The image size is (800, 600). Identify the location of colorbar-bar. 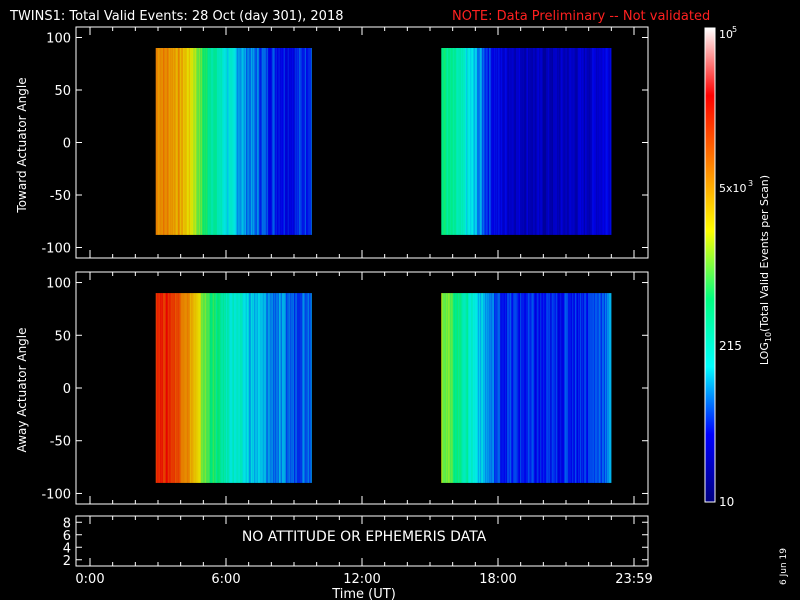
(710, 265).